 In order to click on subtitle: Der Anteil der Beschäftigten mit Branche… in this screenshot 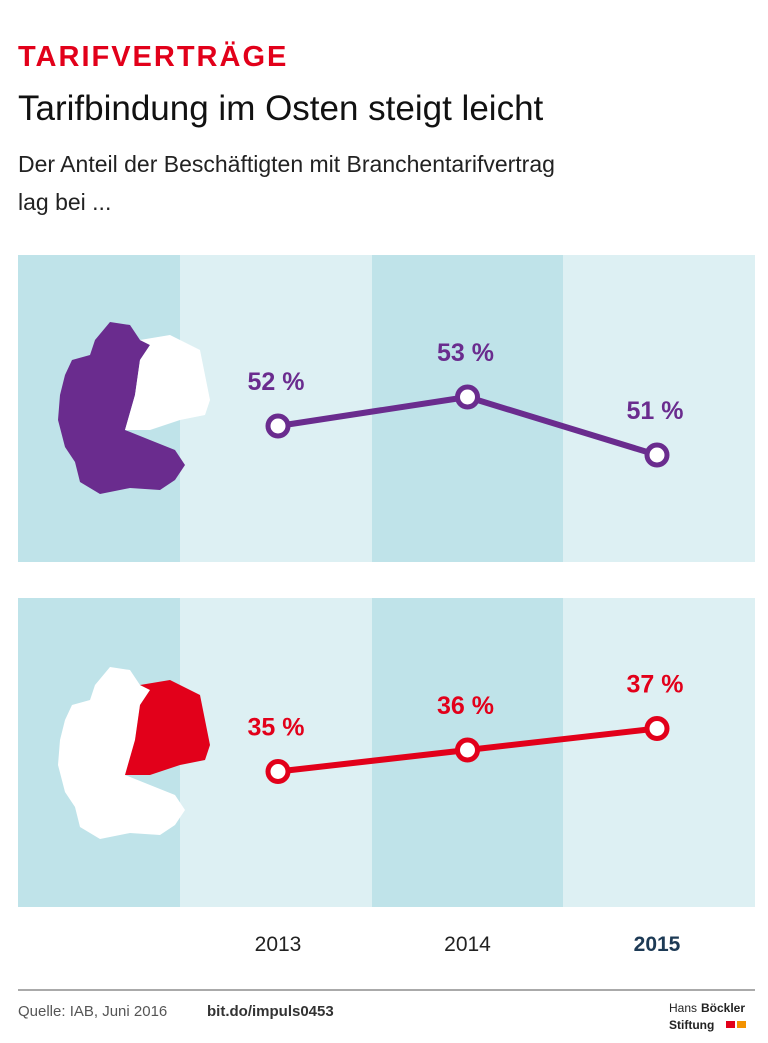, I will do `click(286, 164)`.